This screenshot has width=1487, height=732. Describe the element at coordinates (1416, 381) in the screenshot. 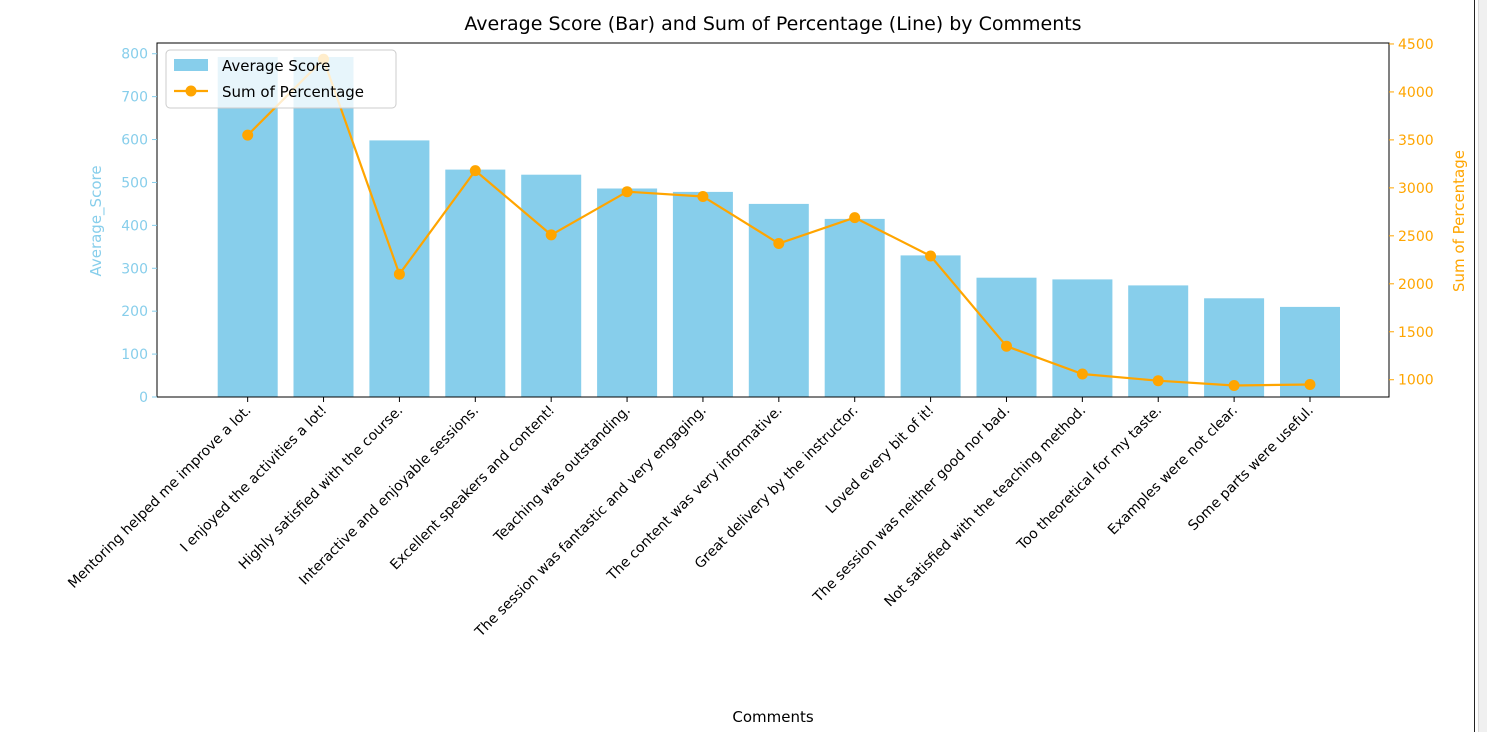

I see `y2-tick-label: 1000` at that location.